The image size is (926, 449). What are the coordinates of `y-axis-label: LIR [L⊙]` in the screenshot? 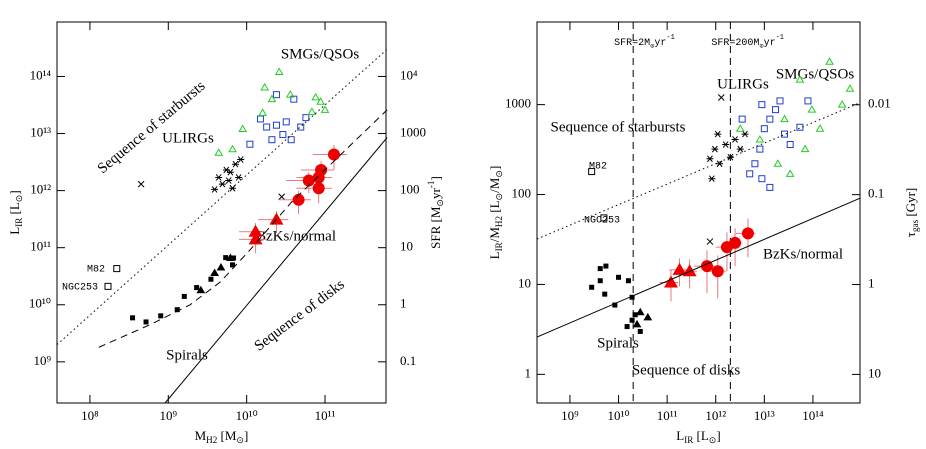 It's located at (15, 212).